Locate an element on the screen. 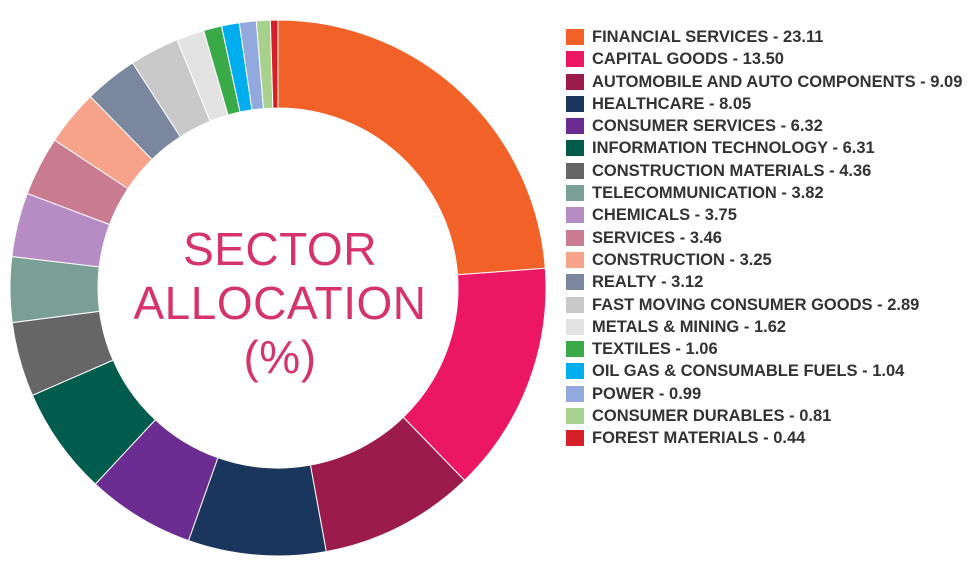  legend-value: 1.06 is located at coordinates (701, 349).